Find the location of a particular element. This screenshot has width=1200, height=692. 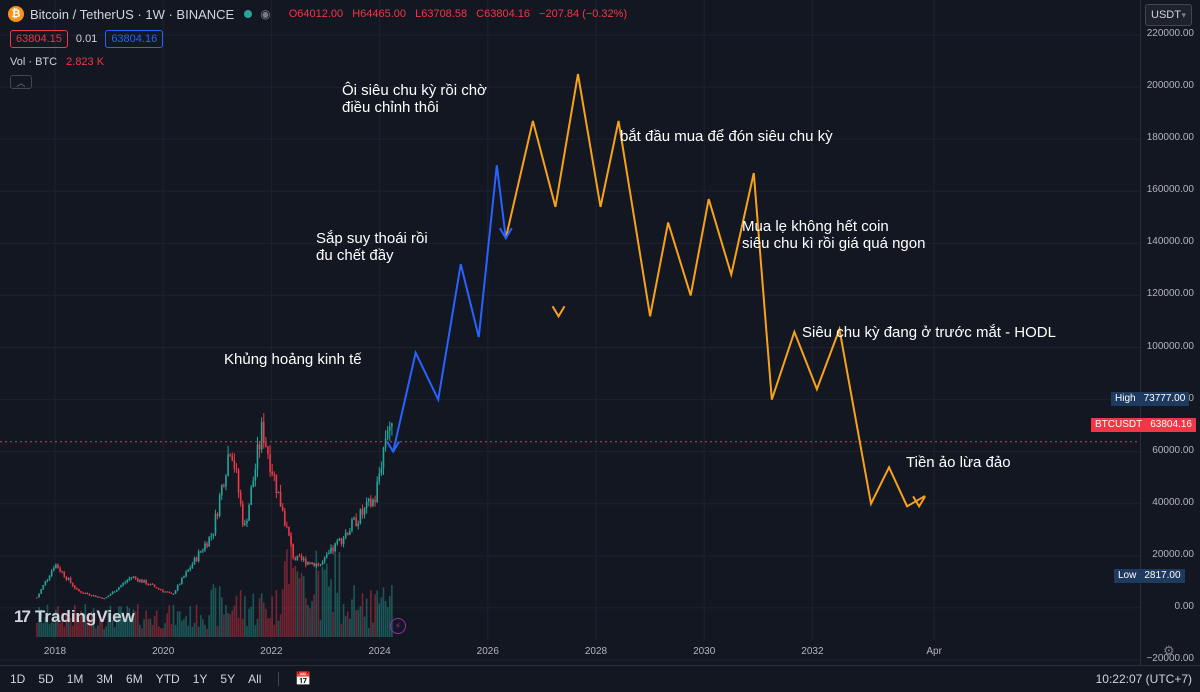

high-tag-label: High is located at coordinates (1125, 399).